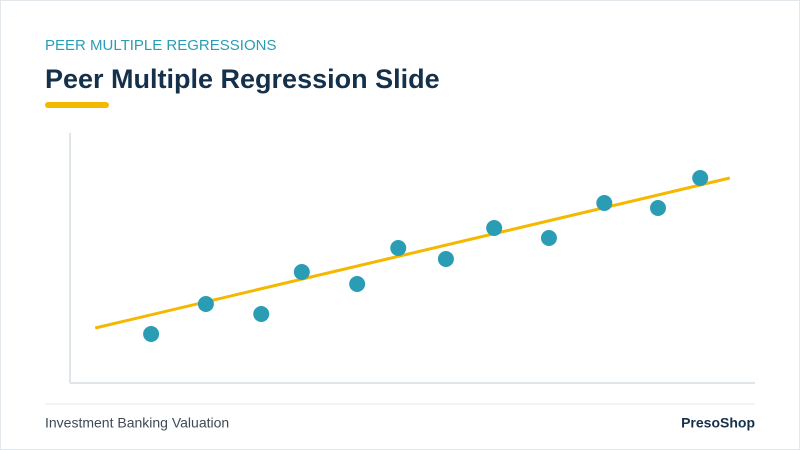  What do you see at coordinates (242, 79) in the screenshot?
I see `slide-title: Peer Multiple Regression Slide` at bounding box center [242, 79].